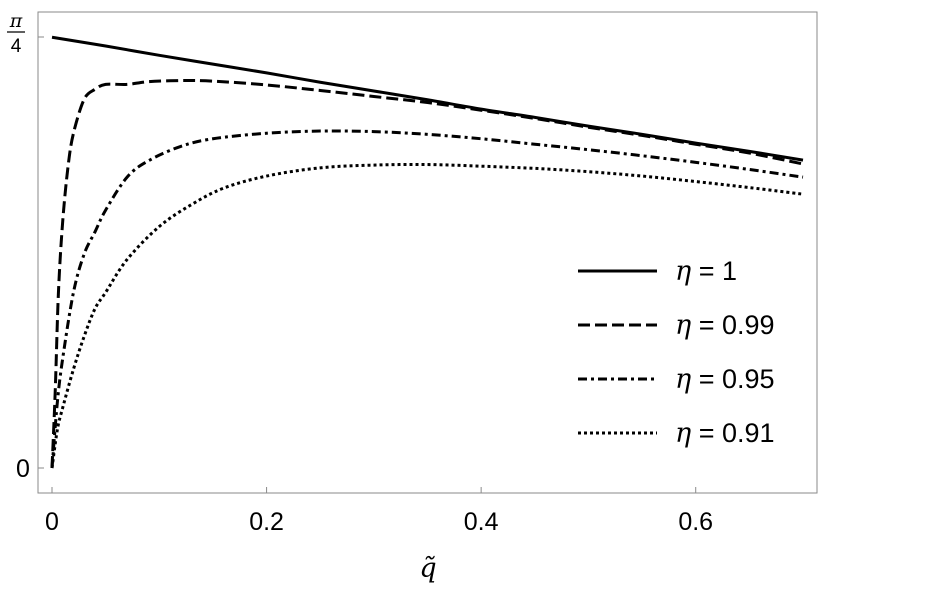 The image size is (928, 592). I want to click on x-tick-label: 0.2, so click(266, 522).